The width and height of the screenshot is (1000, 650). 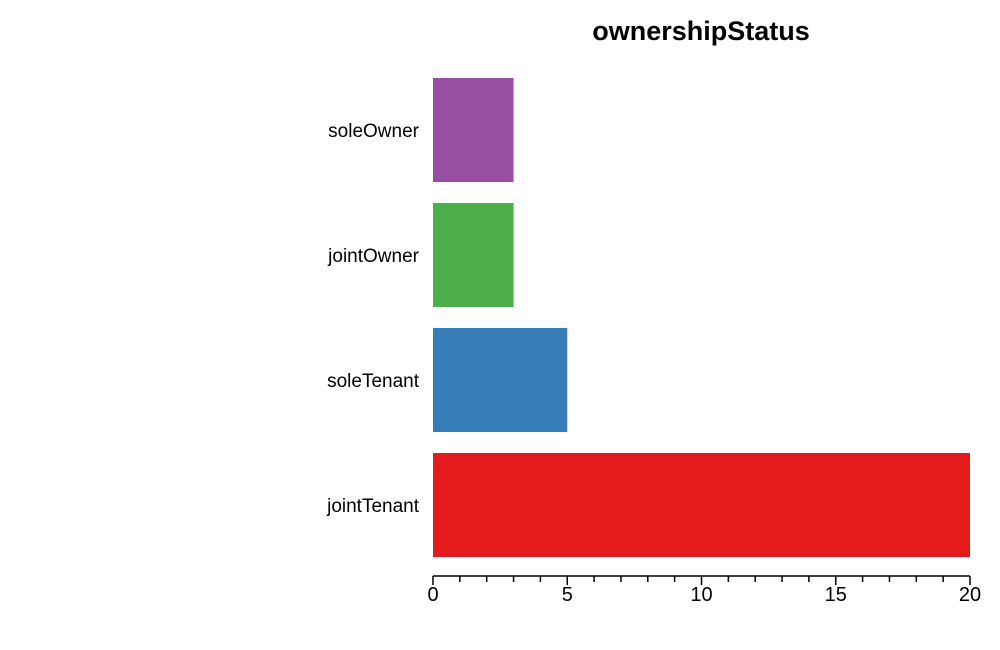 I want to click on x-tick-label-20: 20, so click(x=970, y=595).